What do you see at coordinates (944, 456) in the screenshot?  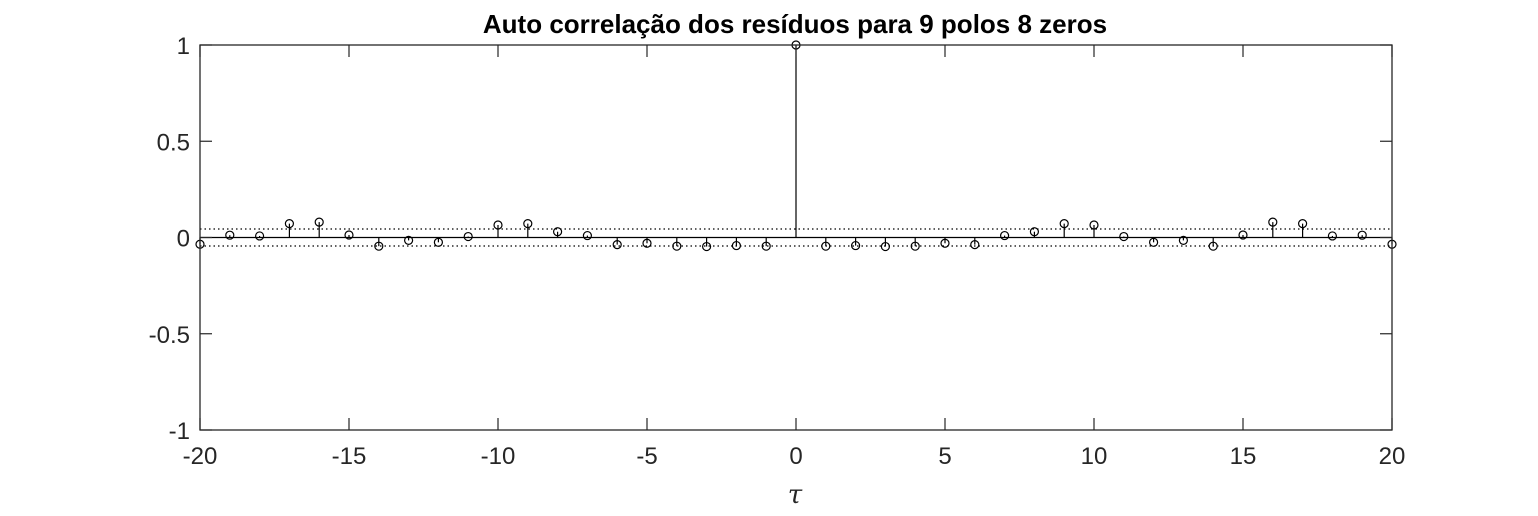 I see `x-tick-label: 5` at bounding box center [944, 456].